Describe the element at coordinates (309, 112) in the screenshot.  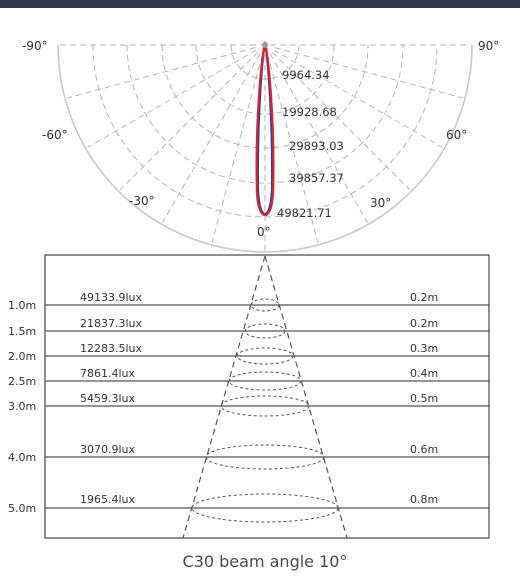
I see `ring-label-2: 19928.68` at that location.